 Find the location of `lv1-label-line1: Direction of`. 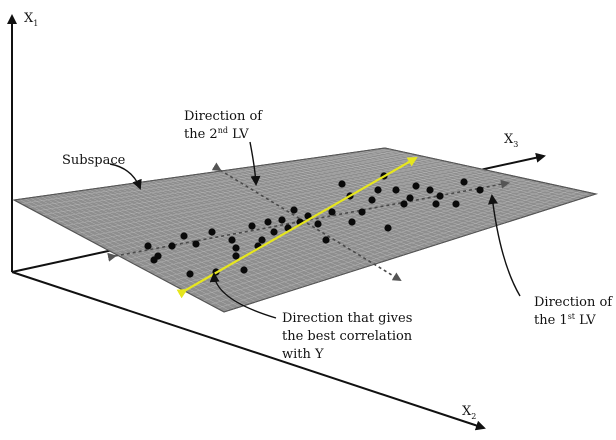

lv1-label-line1: Direction of is located at coordinates (573, 302).